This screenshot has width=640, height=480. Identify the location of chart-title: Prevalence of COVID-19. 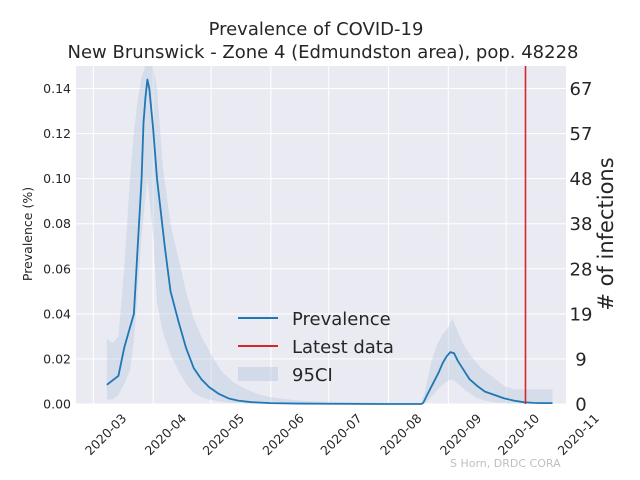
(316, 29).